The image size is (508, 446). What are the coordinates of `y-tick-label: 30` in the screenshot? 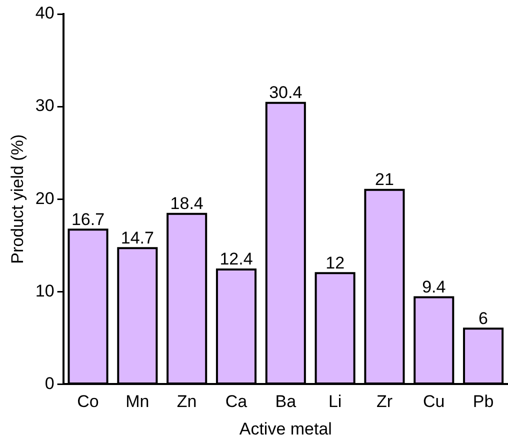 It's located at (44, 106).